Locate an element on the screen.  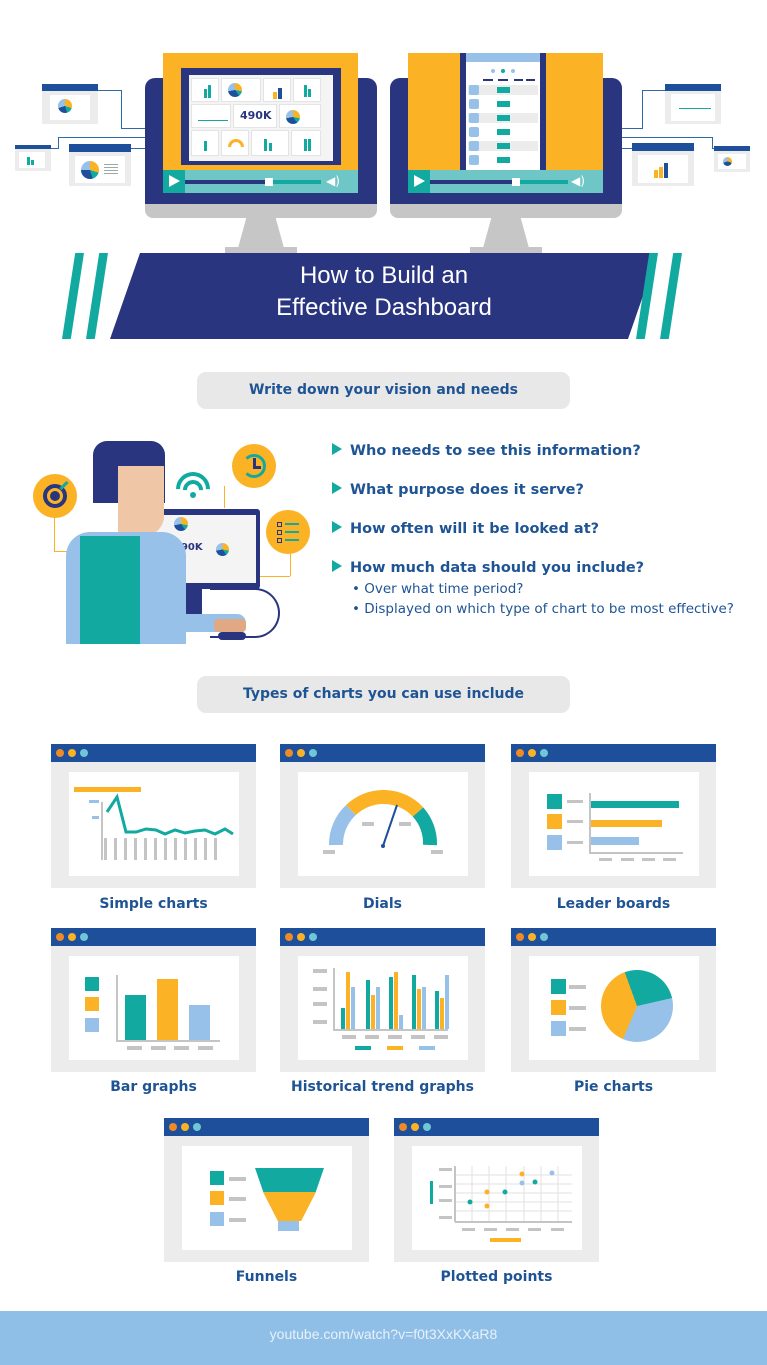
title-banner is located at coordinates (384, 296).